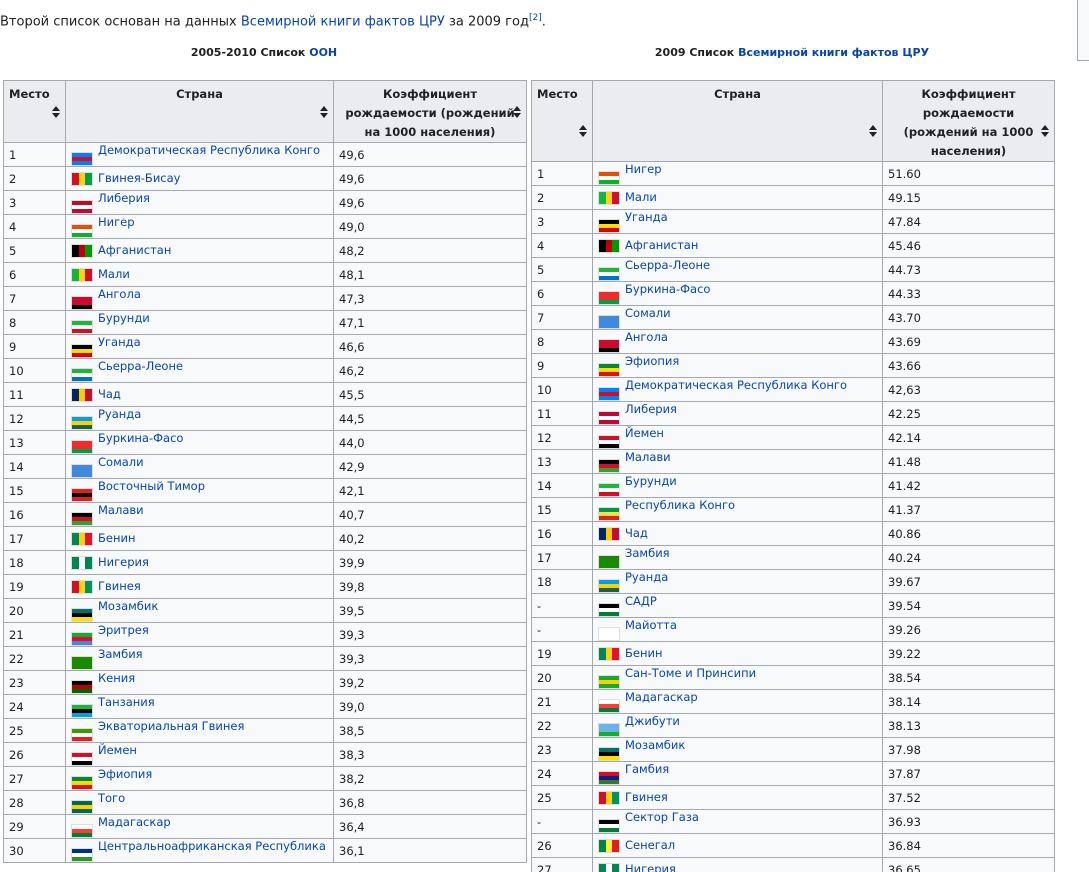 Image resolution: width=1089 pixels, height=872 pixels. I want to click on reference: [2], so click(535, 18).